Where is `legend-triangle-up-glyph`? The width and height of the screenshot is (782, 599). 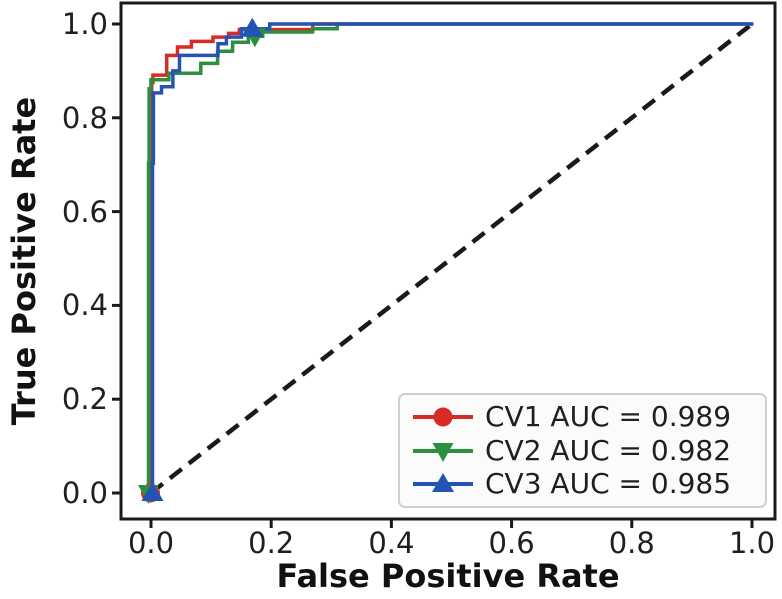 legend-triangle-up-glyph is located at coordinates (443, 483).